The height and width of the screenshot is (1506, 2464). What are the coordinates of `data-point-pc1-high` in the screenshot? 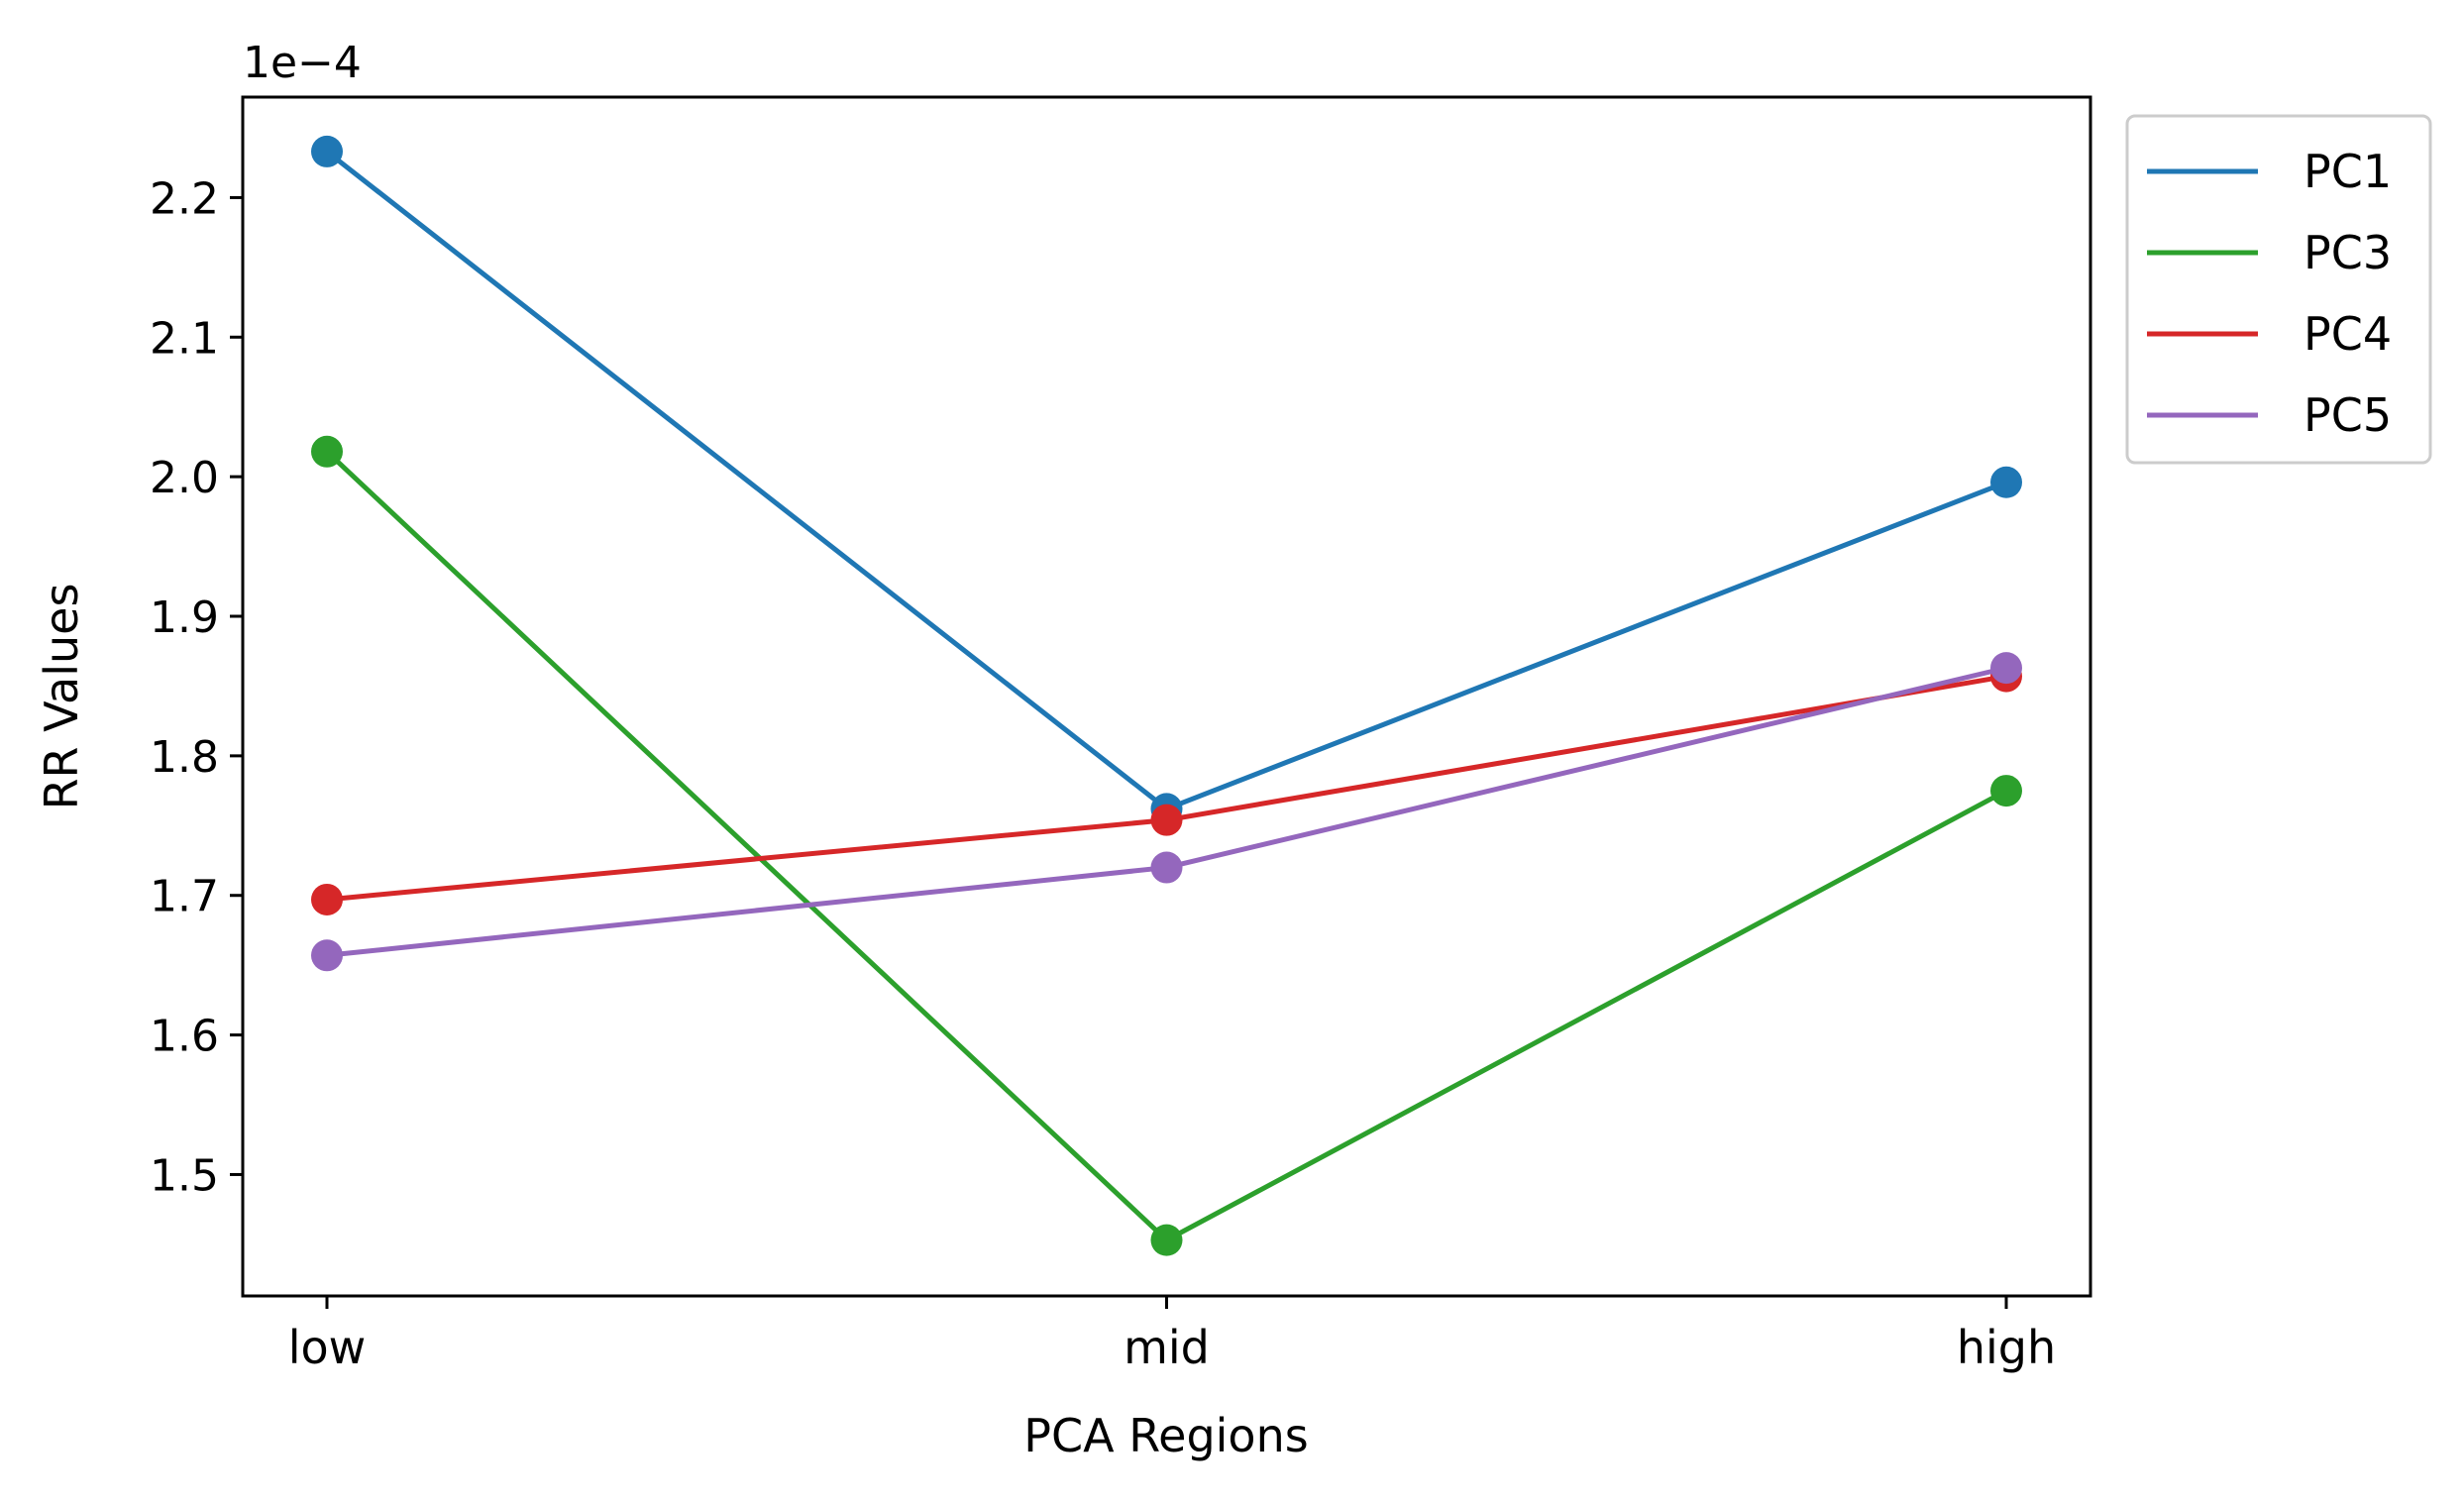 It's located at (2006, 482).